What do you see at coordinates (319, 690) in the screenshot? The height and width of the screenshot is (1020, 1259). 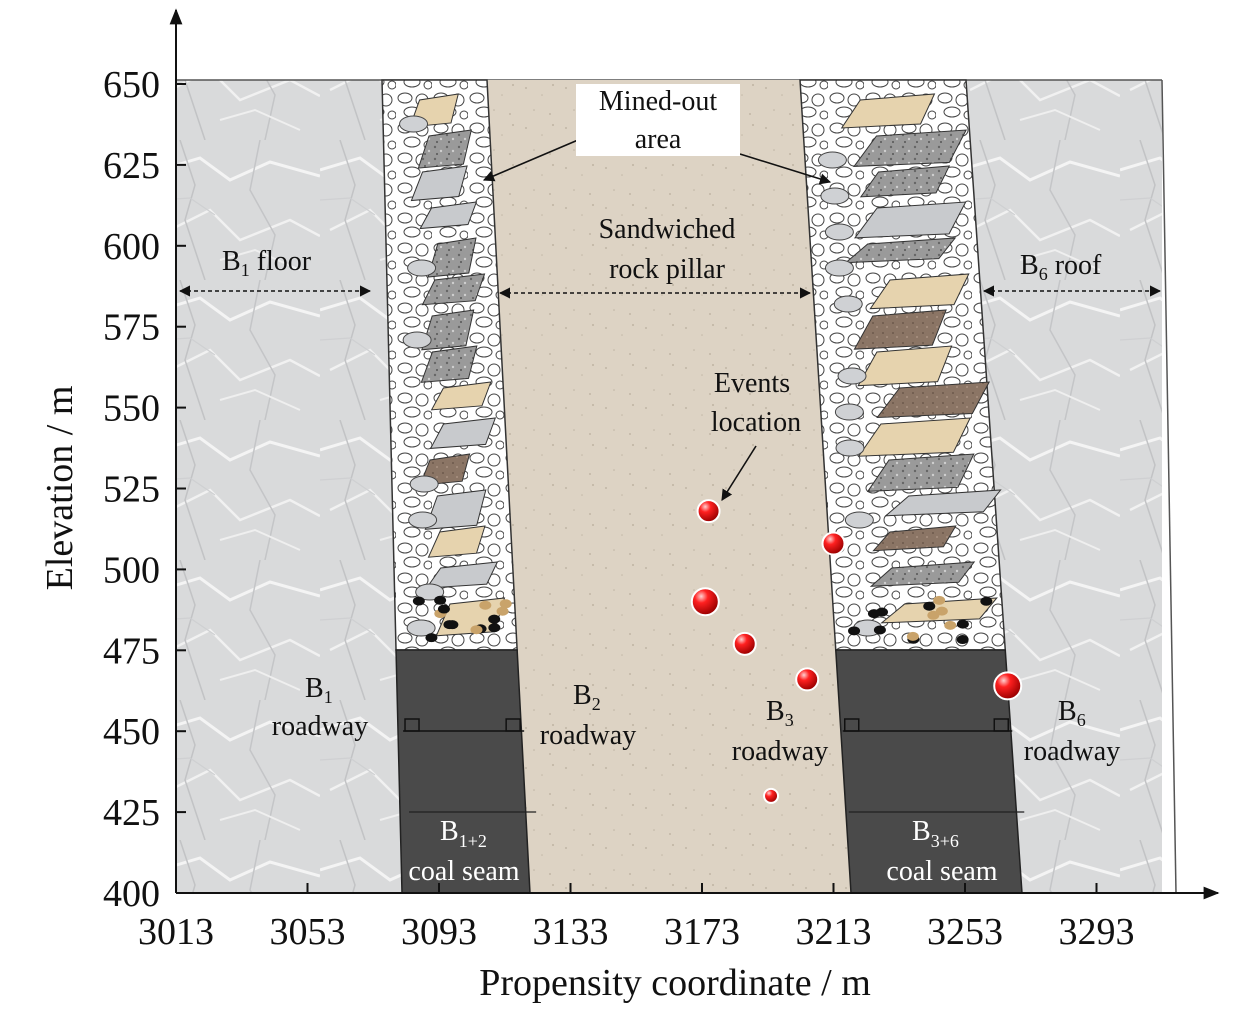 I see `b1-roadway-label-b: B1` at bounding box center [319, 690].